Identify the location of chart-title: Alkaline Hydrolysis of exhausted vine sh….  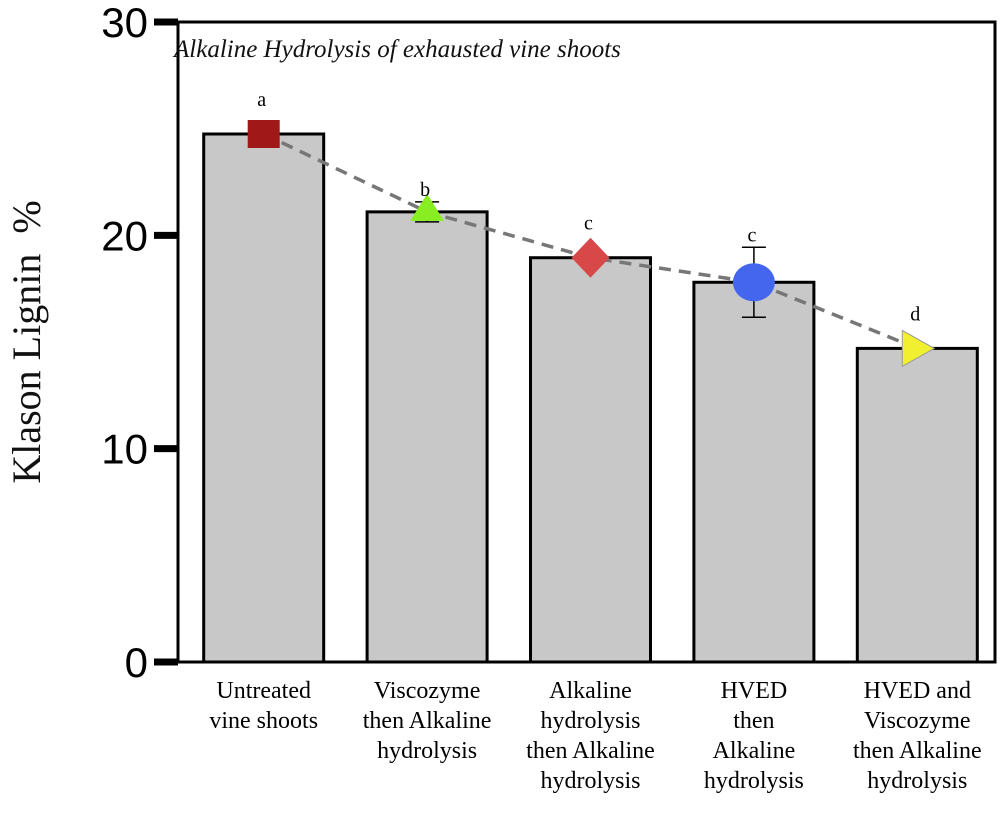
(396, 49).